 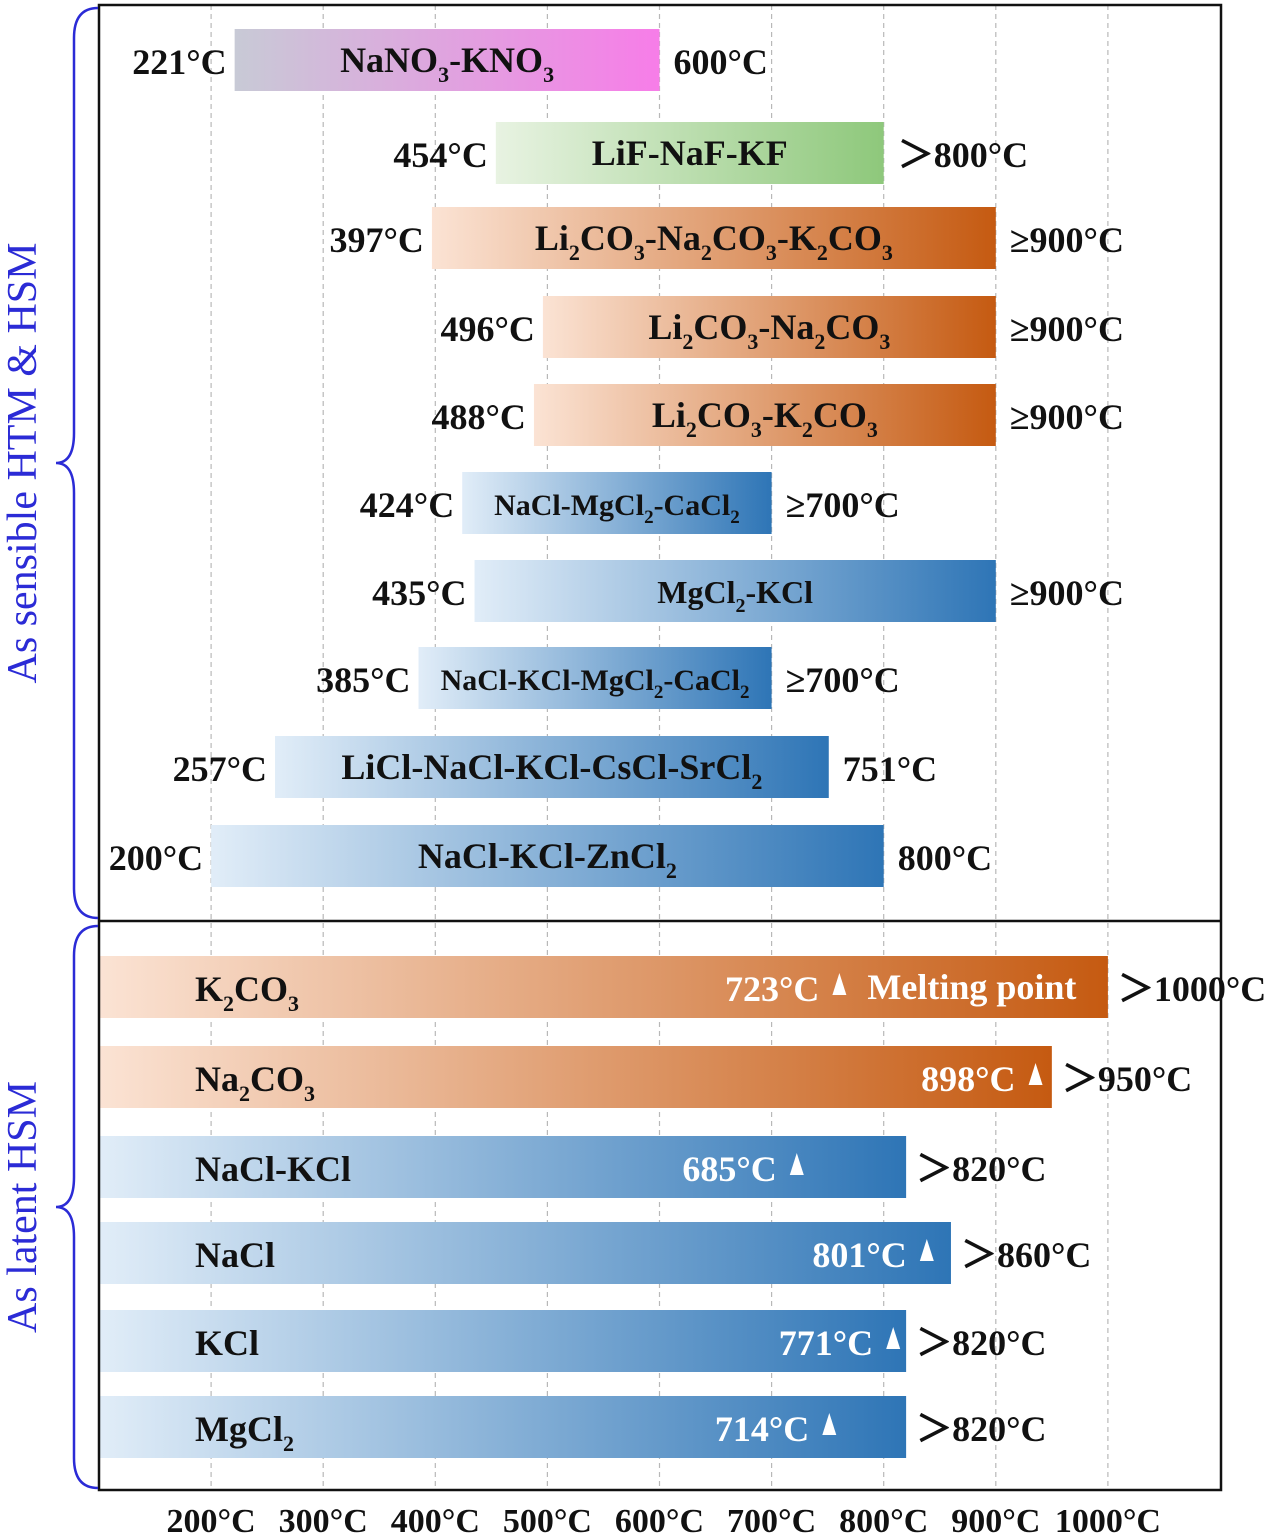 I want to click on x-tick-label: 700°C, so click(x=771, y=1521).